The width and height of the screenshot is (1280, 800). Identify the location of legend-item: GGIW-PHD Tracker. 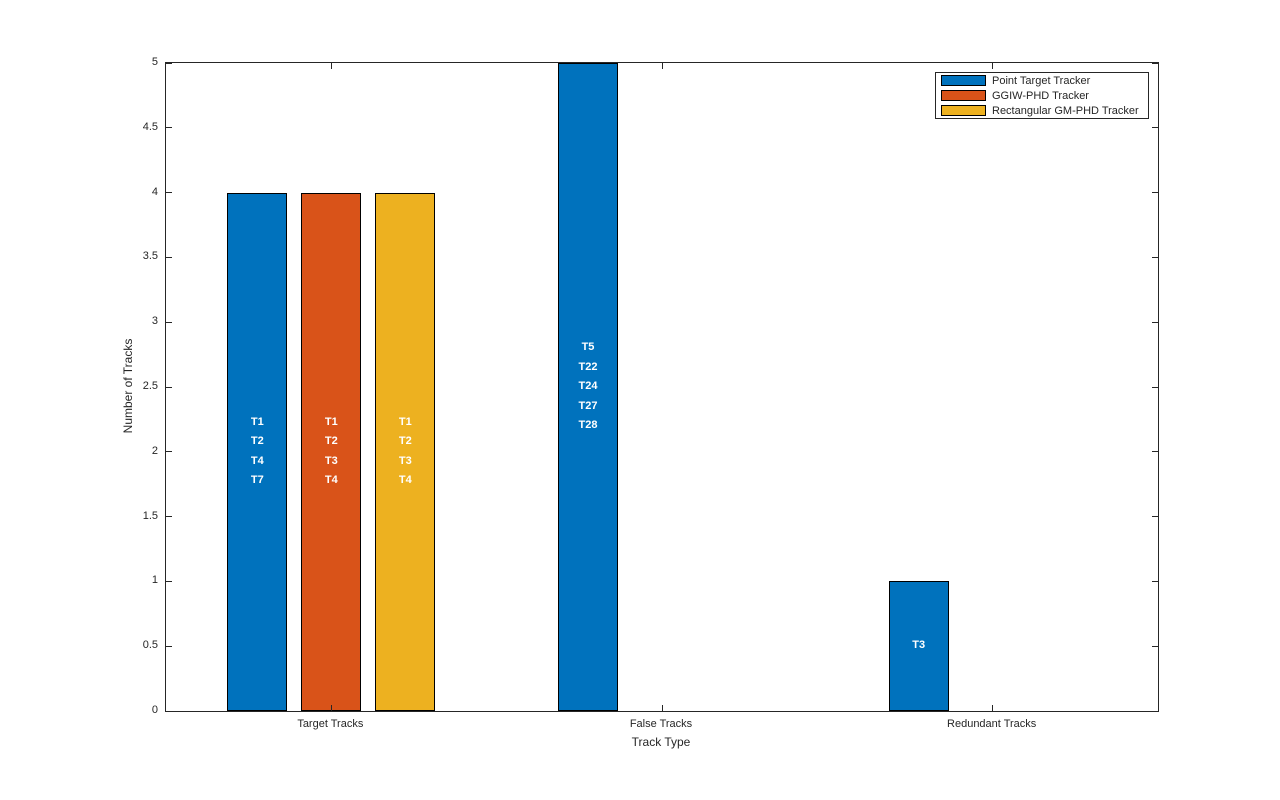
(1042, 95).